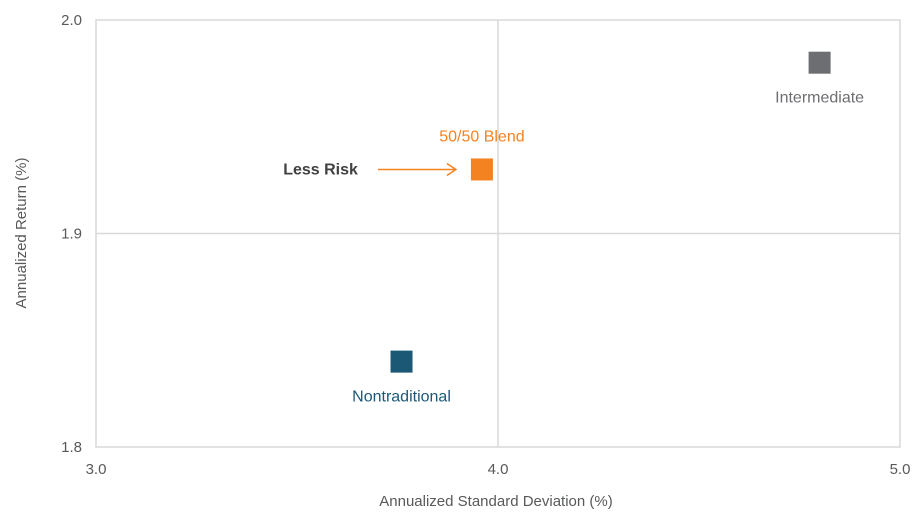 Image resolution: width=914 pixels, height=515 pixels. What do you see at coordinates (819, 98) in the screenshot?
I see `data-point-label: Intermediate` at bounding box center [819, 98].